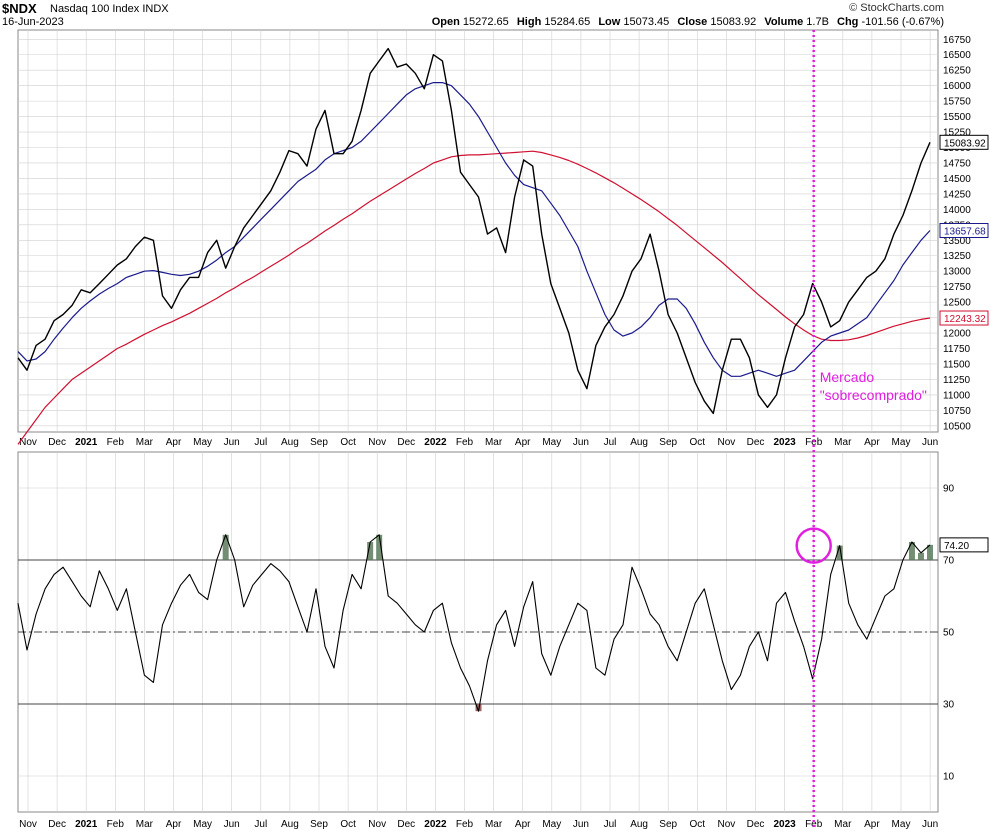 Image resolution: width=990 pixels, height=832 pixels. I want to click on ma200-last-label: 12243.32, so click(964, 318).